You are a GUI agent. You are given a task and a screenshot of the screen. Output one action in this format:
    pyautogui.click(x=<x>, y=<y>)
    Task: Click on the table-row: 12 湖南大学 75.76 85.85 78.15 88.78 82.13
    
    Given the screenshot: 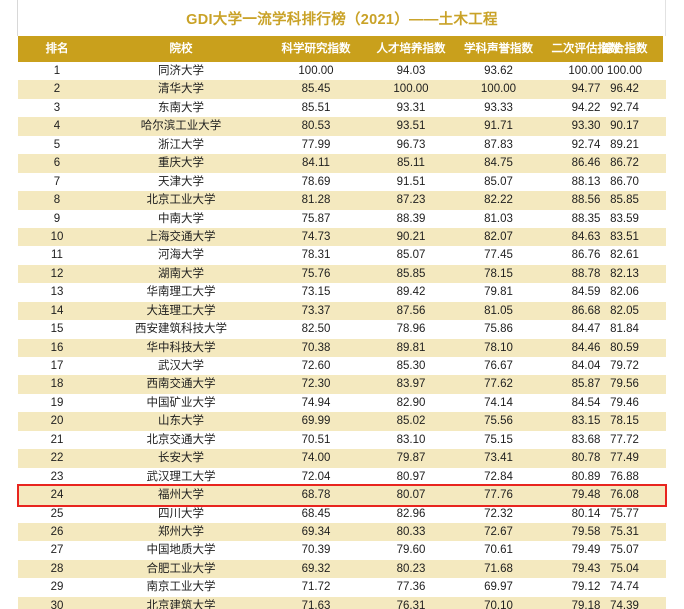 What is the action you would take?
    pyautogui.click(x=342, y=274)
    